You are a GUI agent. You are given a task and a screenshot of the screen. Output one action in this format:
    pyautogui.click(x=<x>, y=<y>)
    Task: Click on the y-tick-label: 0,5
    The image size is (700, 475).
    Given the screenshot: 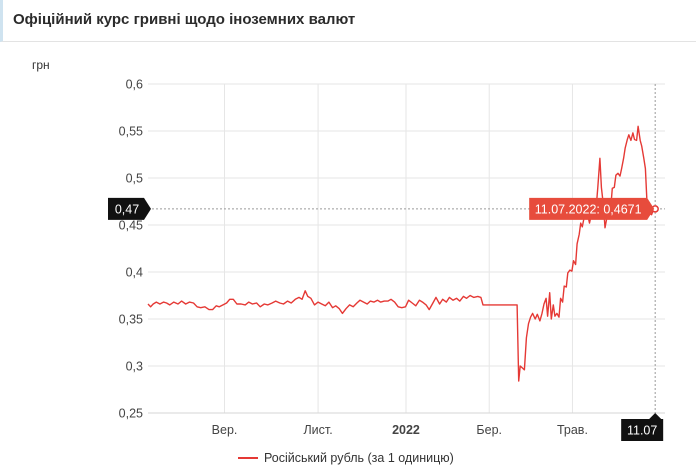 What is the action you would take?
    pyautogui.click(x=134, y=179)
    